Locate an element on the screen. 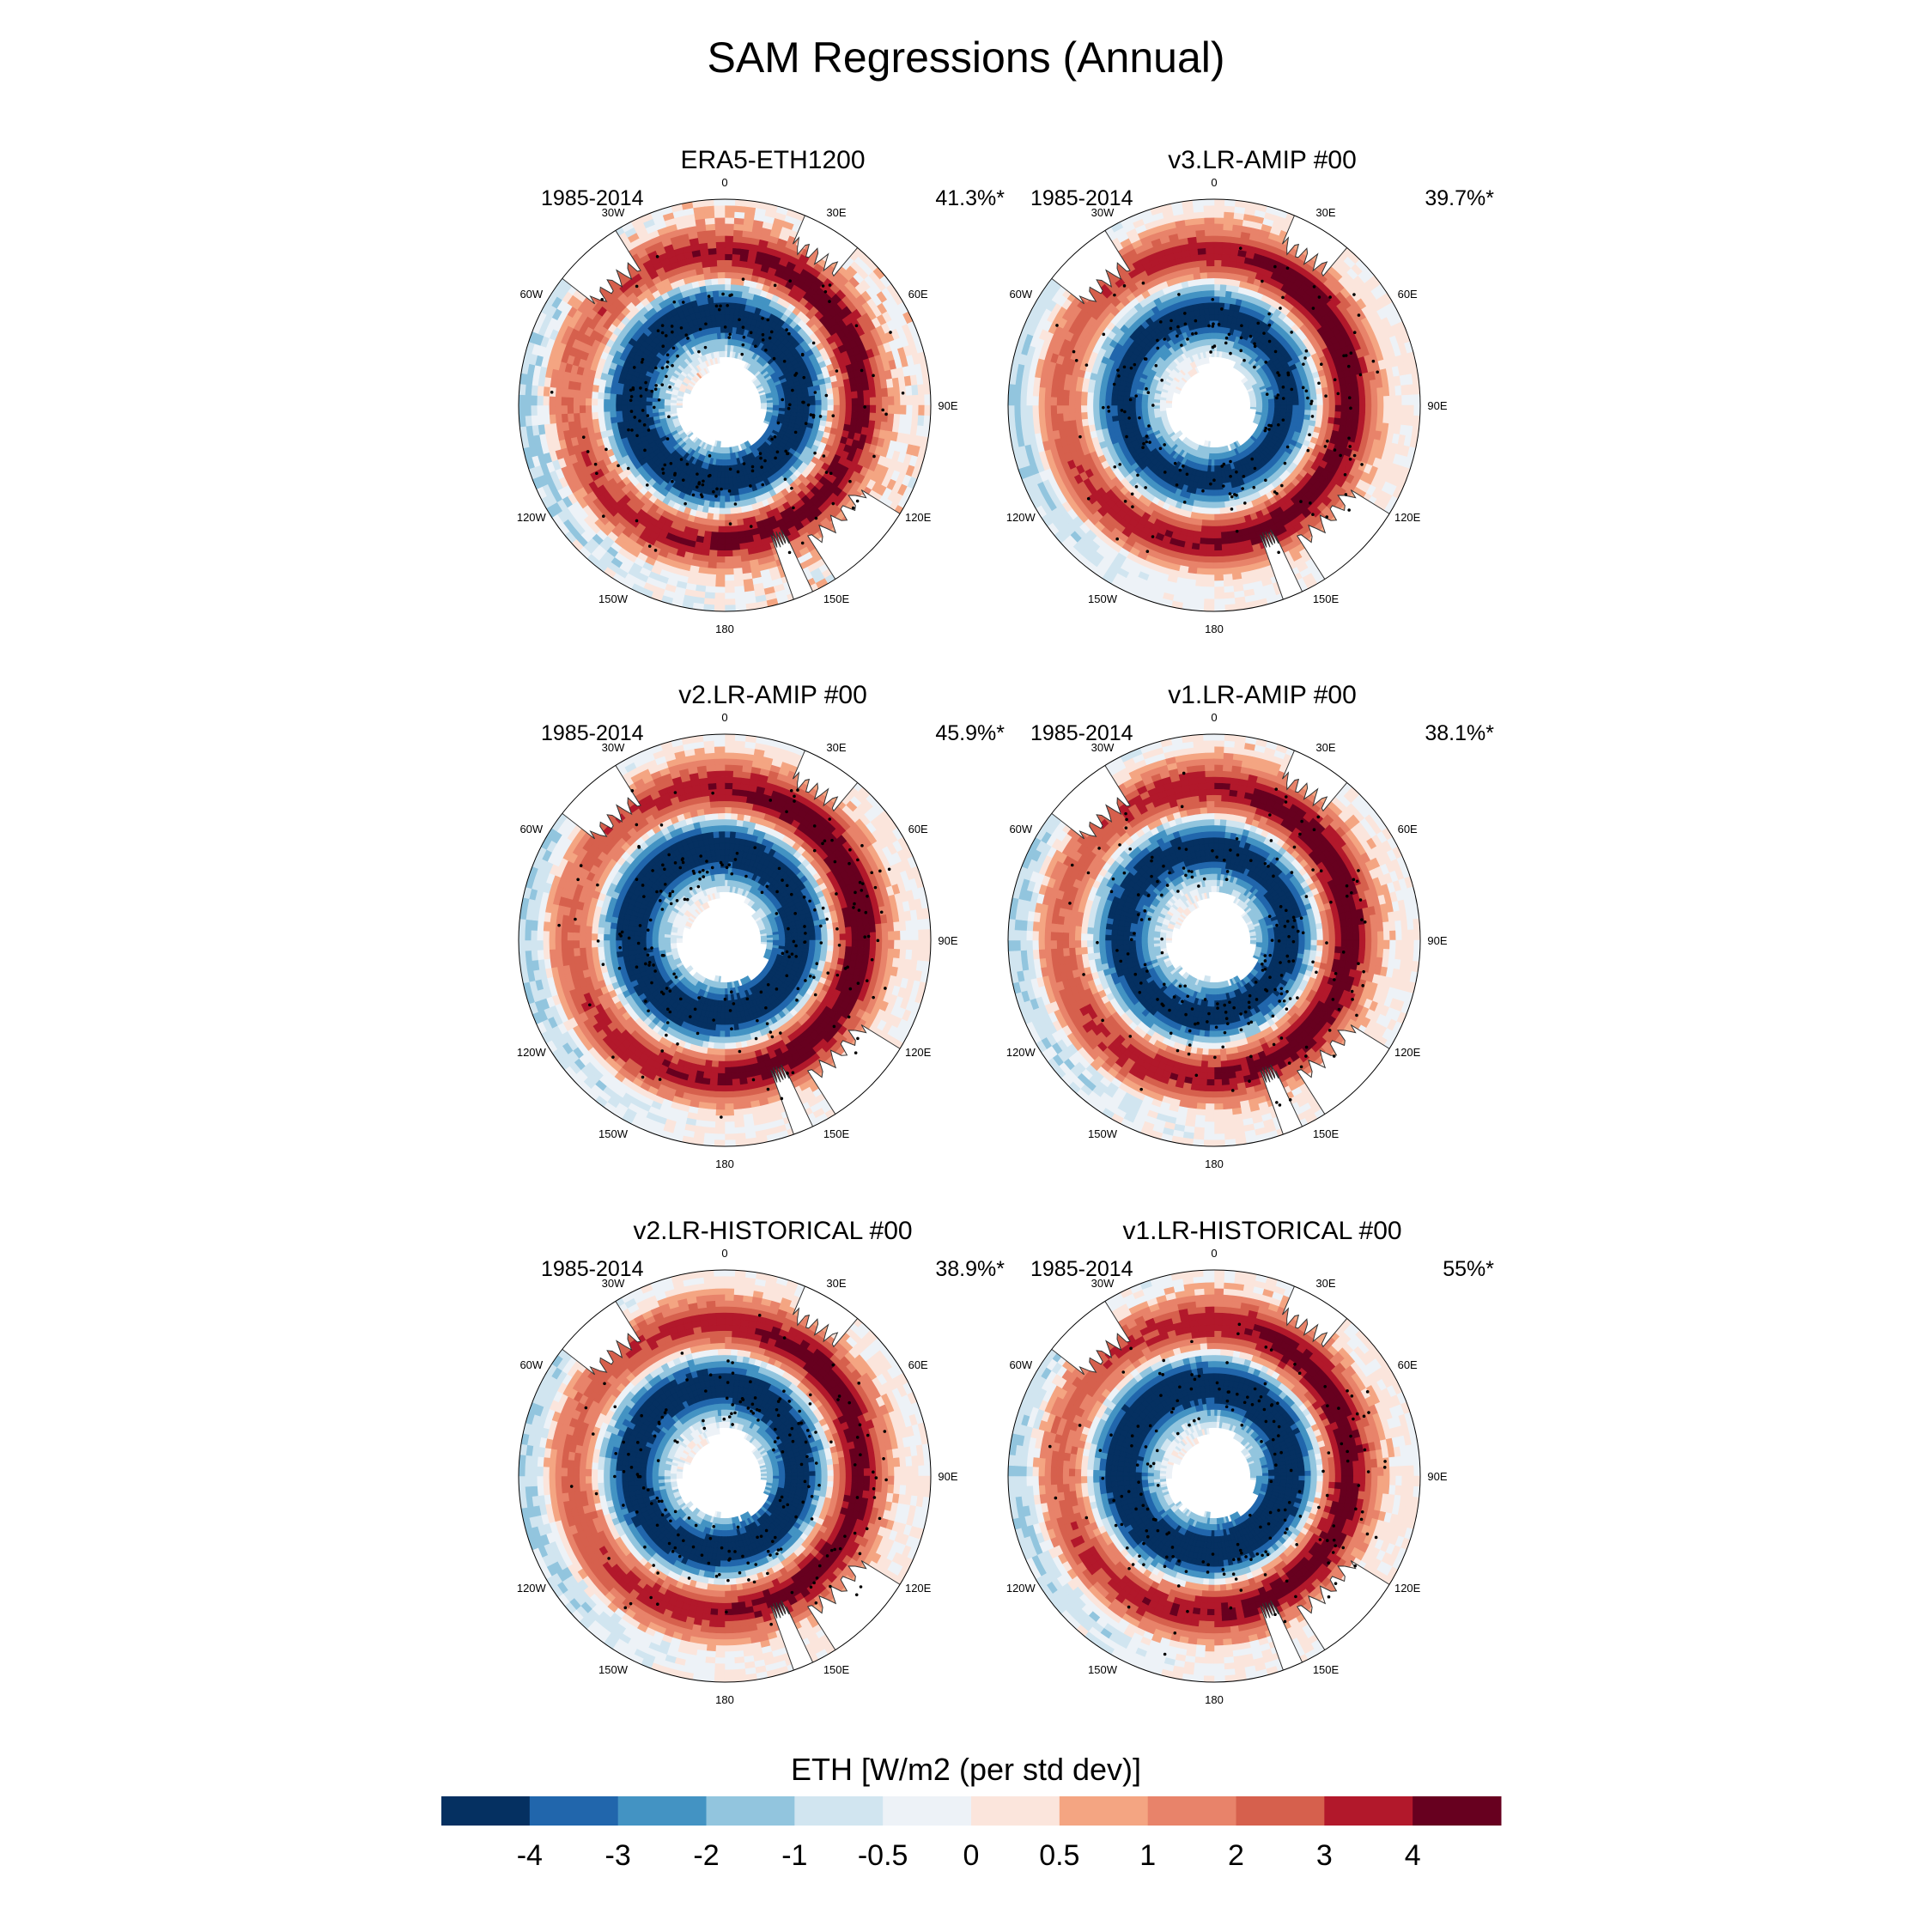 The image size is (1932, 1932). colorbar-tick-label: 2 is located at coordinates (1236, 1856).